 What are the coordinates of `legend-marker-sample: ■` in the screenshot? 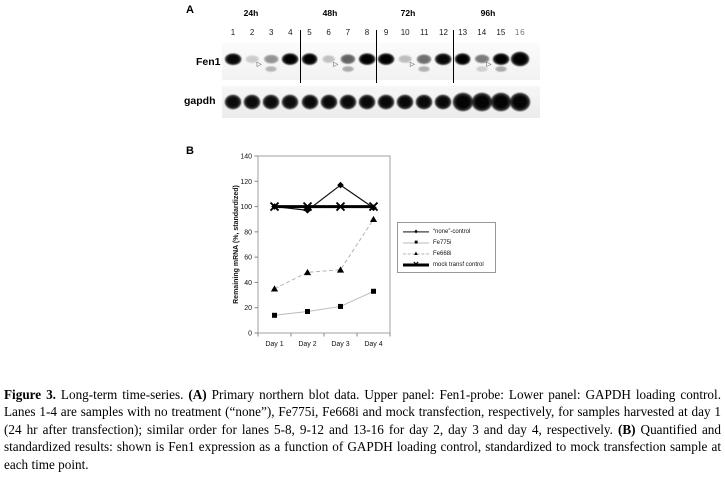 It's located at (416, 242).